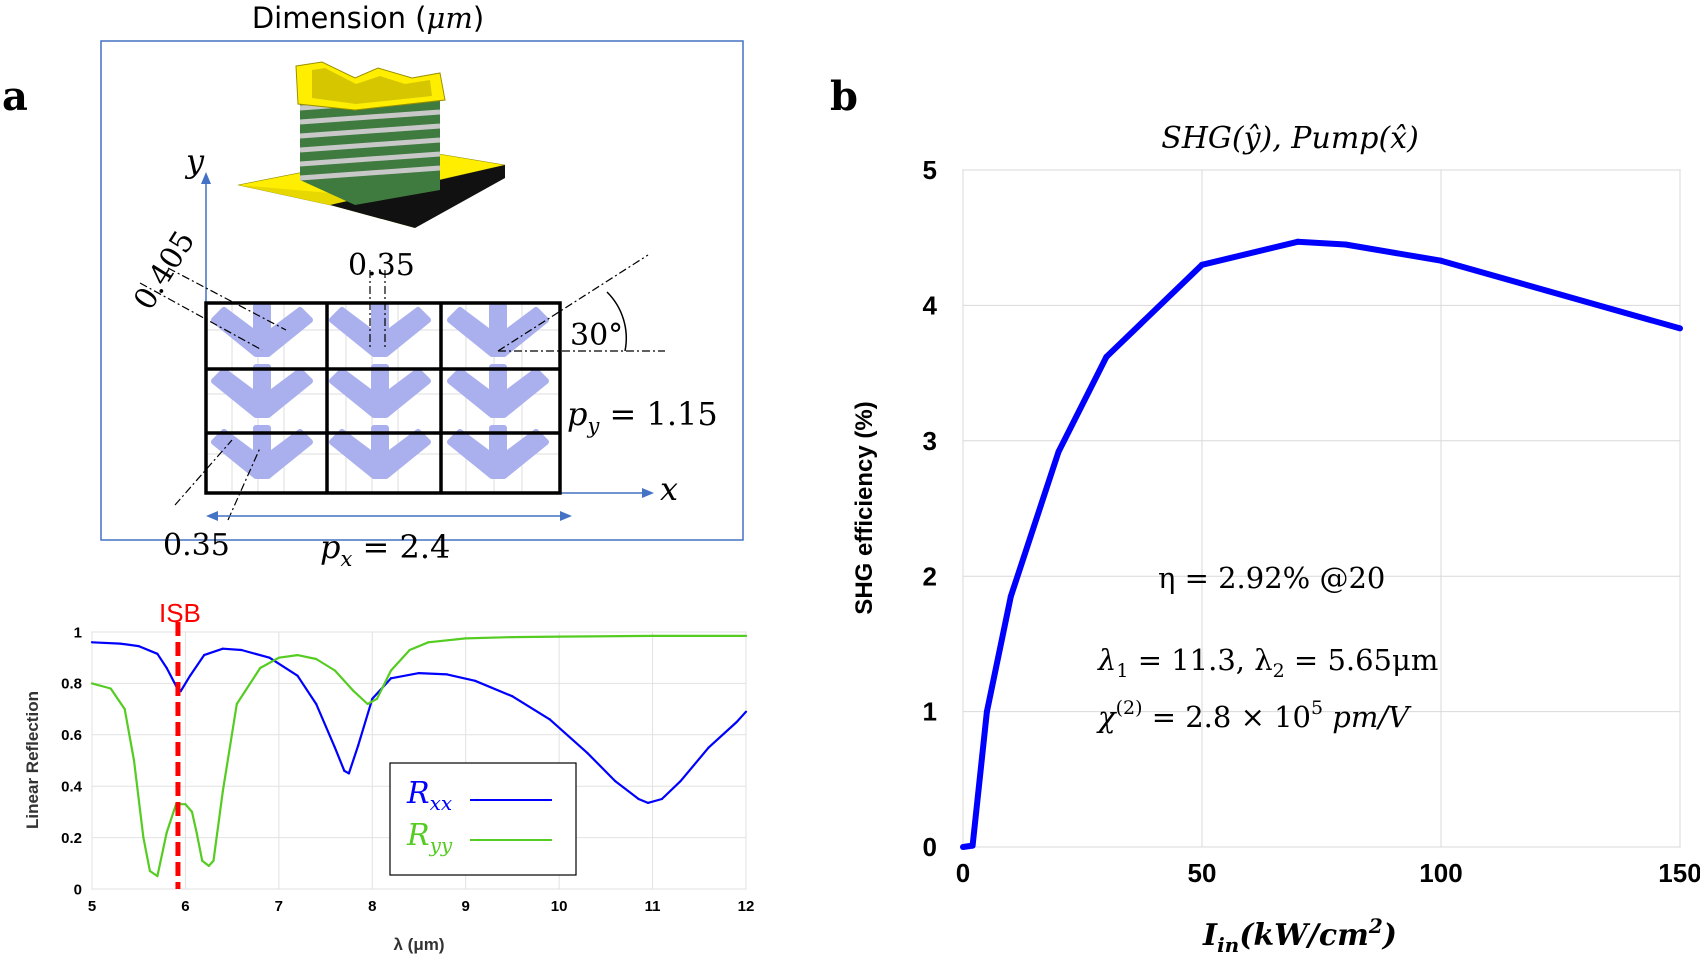  Describe the element at coordinates (180, 613) in the screenshot. I see `isb-marker-label: ISB` at that location.